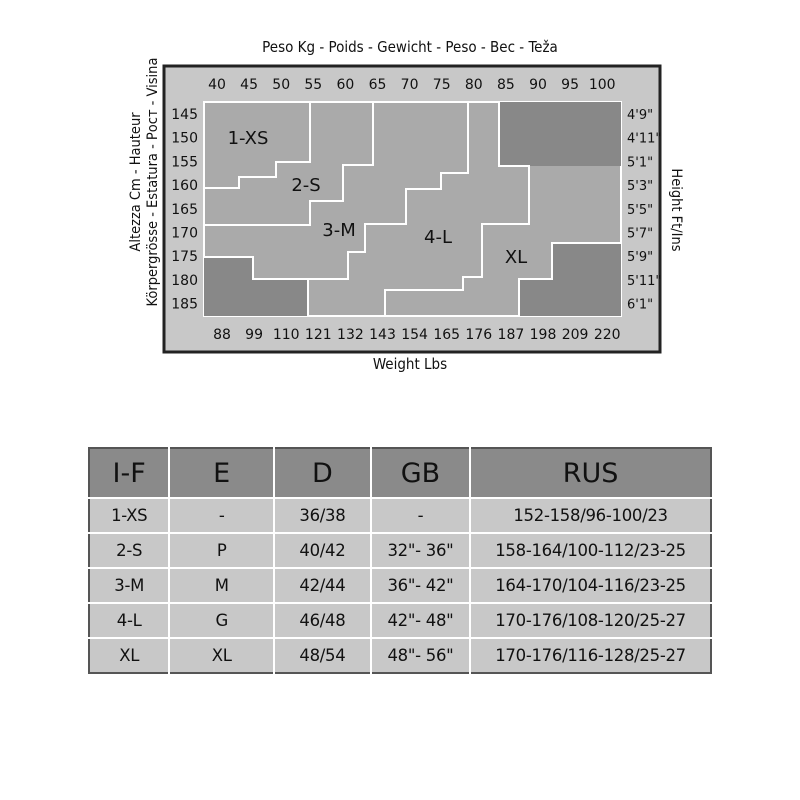 This screenshot has width=800, height=800. Describe the element at coordinates (222, 585) in the screenshot. I see `table-cell: M` at that location.